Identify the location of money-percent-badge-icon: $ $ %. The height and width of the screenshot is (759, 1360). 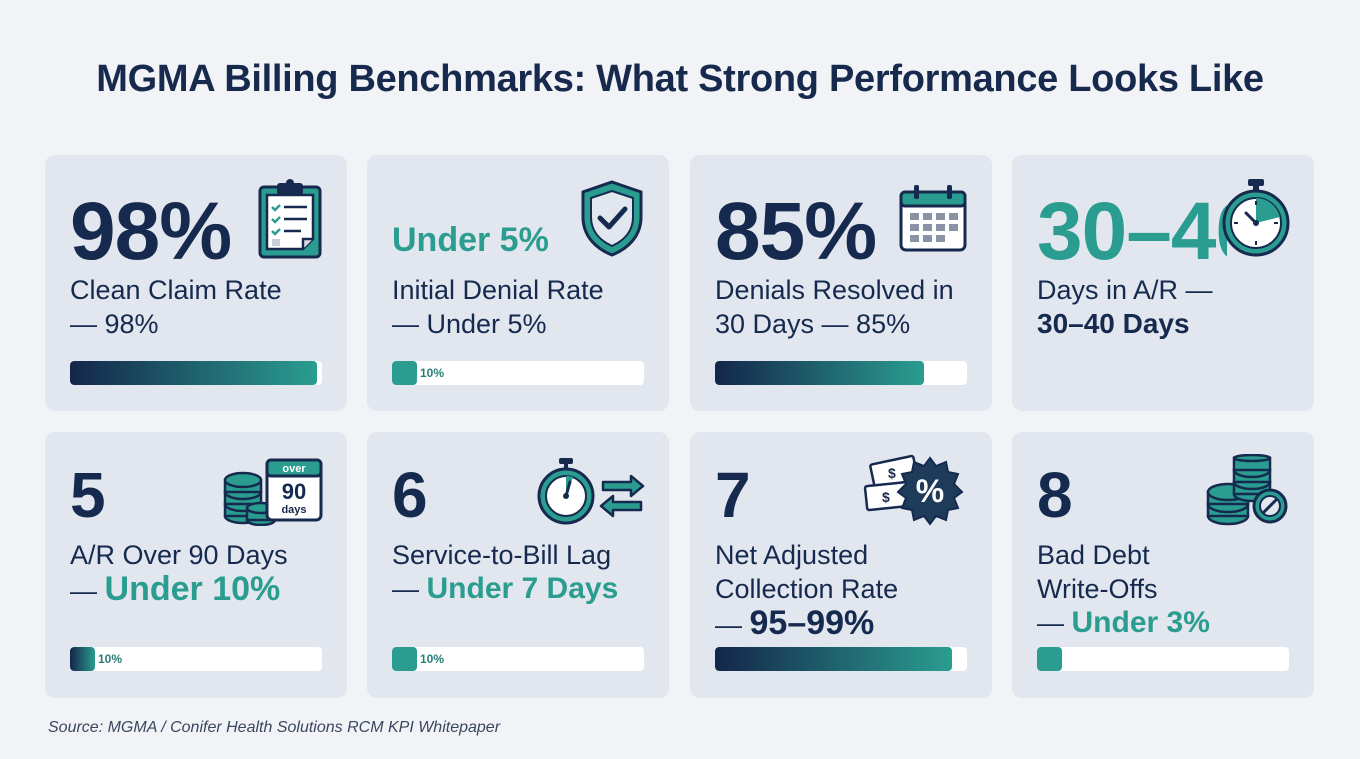
(913, 490).